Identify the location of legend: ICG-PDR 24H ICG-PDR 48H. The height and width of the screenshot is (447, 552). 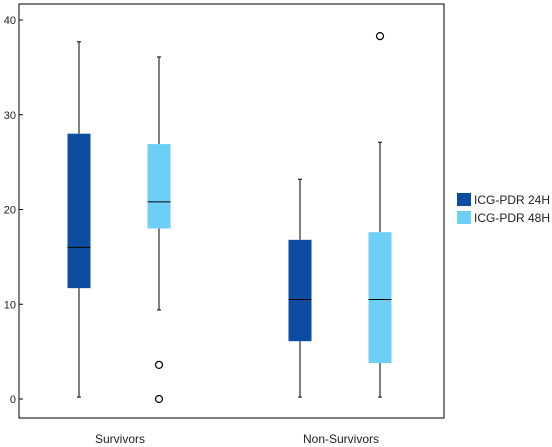
(503, 209).